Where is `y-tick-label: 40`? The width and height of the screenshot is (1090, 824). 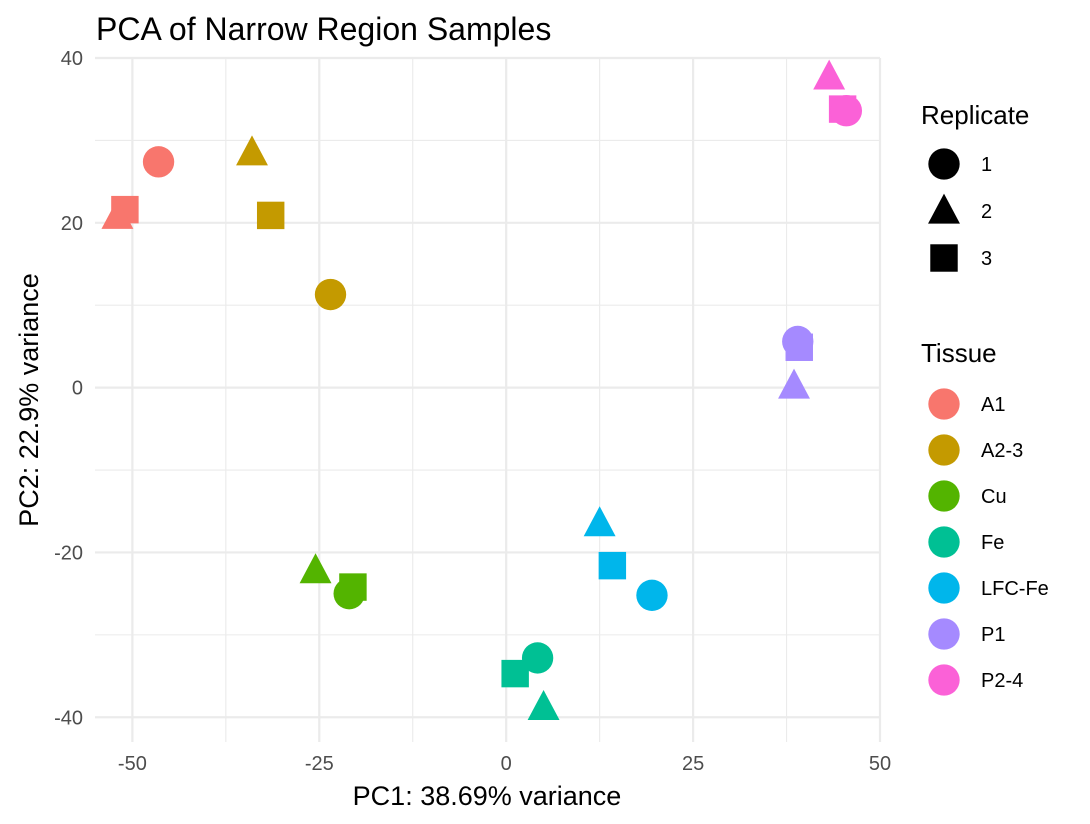 y-tick-label: 40 is located at coordinates (72, 59).